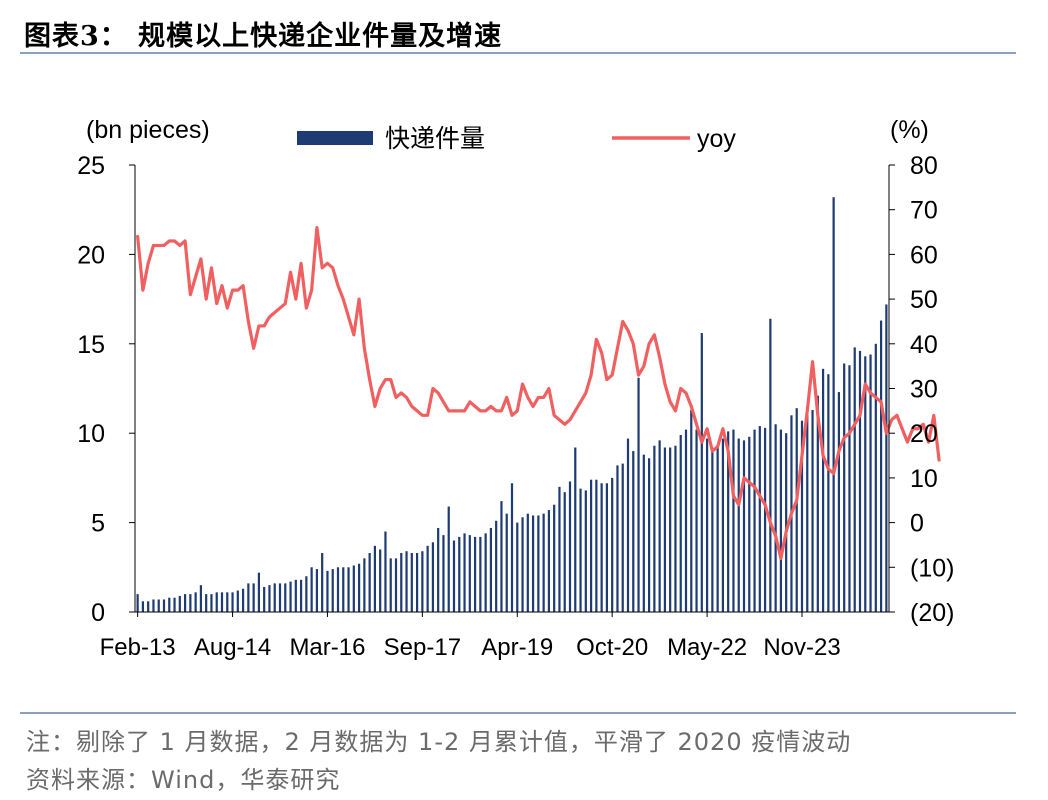 The width and height of the screenshot is (1048, 800). What do you see at coordinates (91, 345) in the screenshot?
I see `left-tick-label: 15` at bounding box center [91, 345].